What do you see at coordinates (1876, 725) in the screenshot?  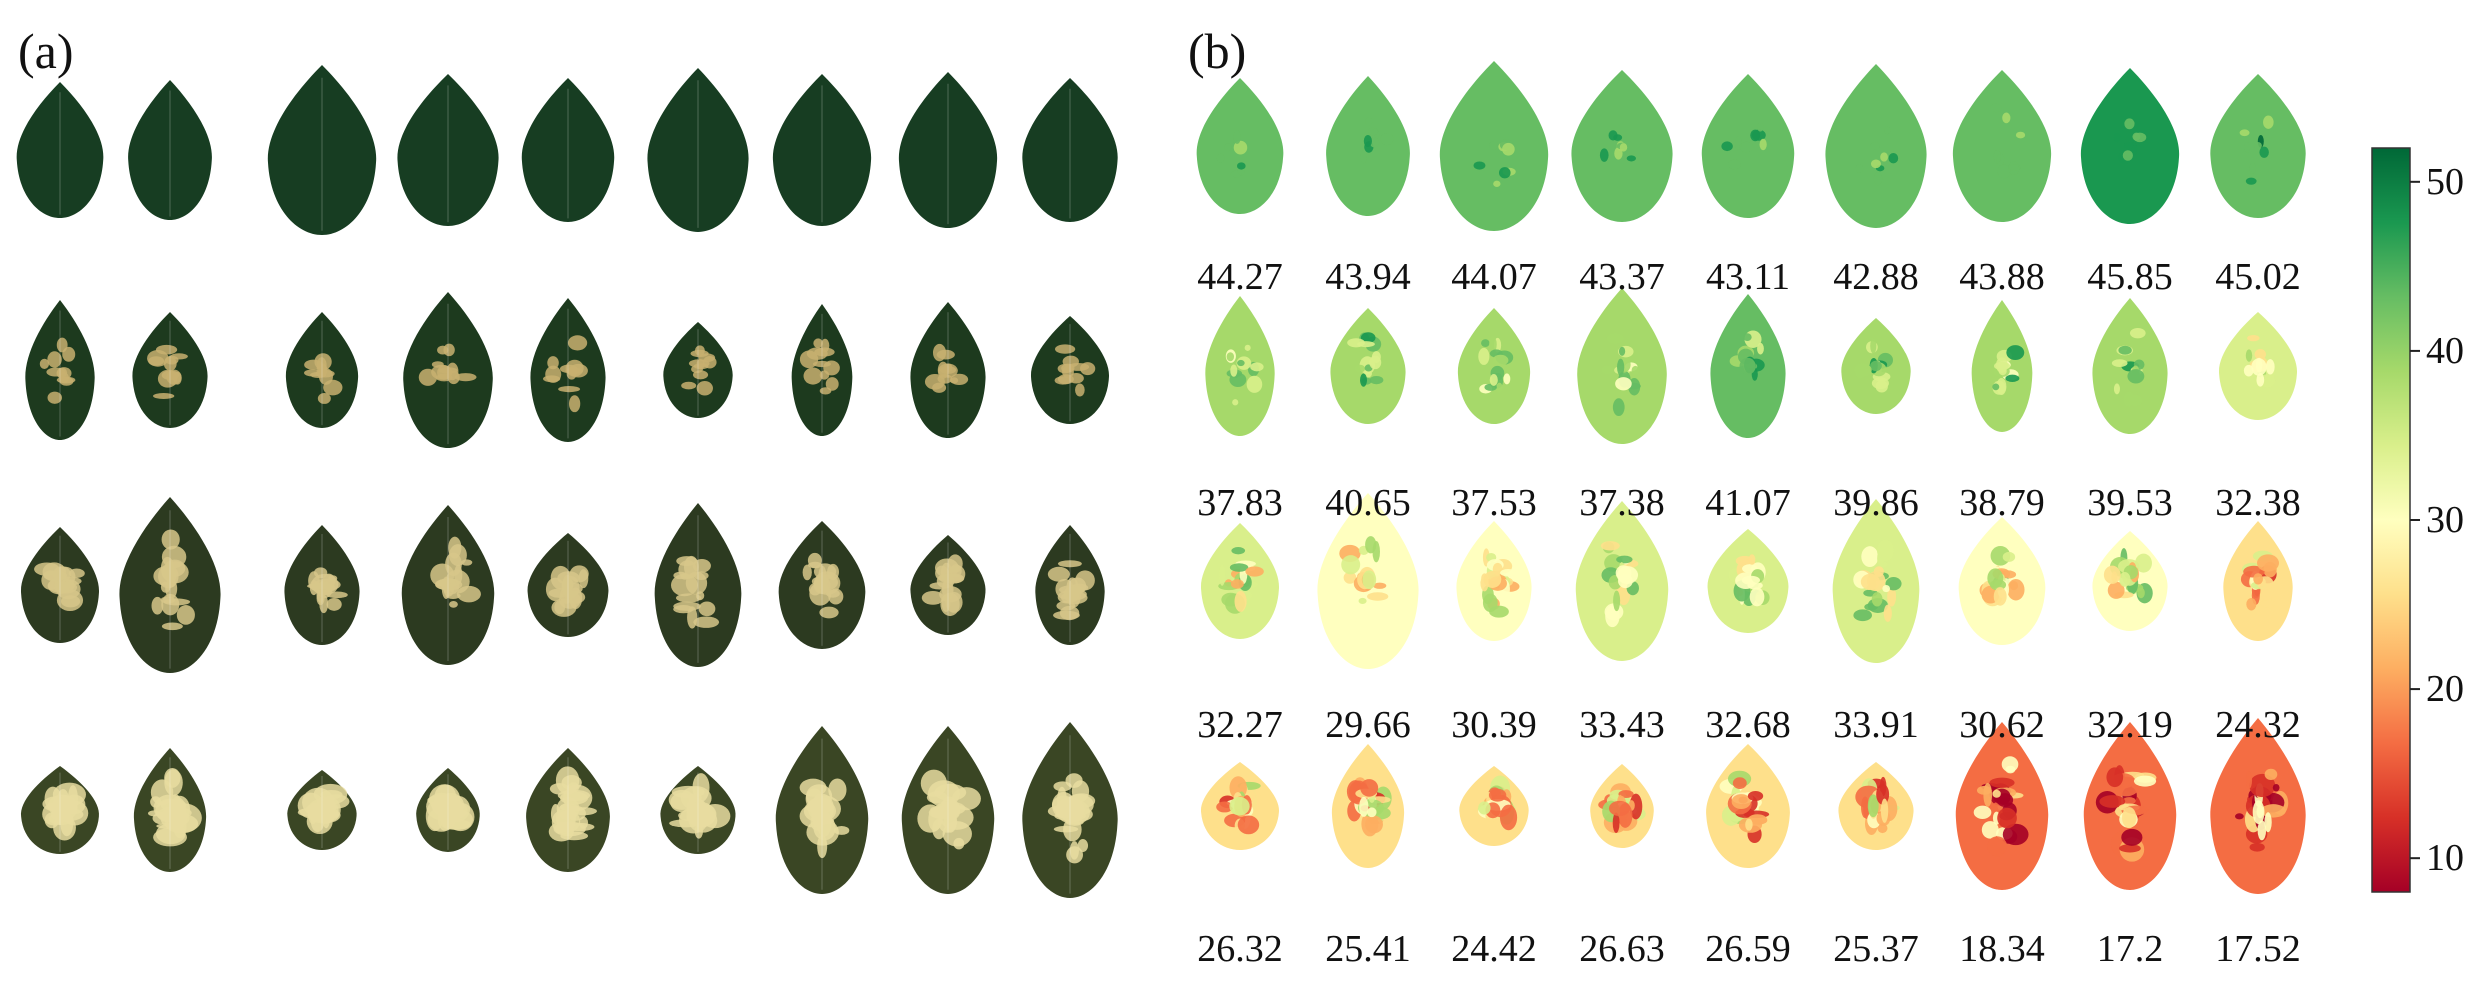 I see `index-value-label: 33.91` at bounding box center [1876, 725].